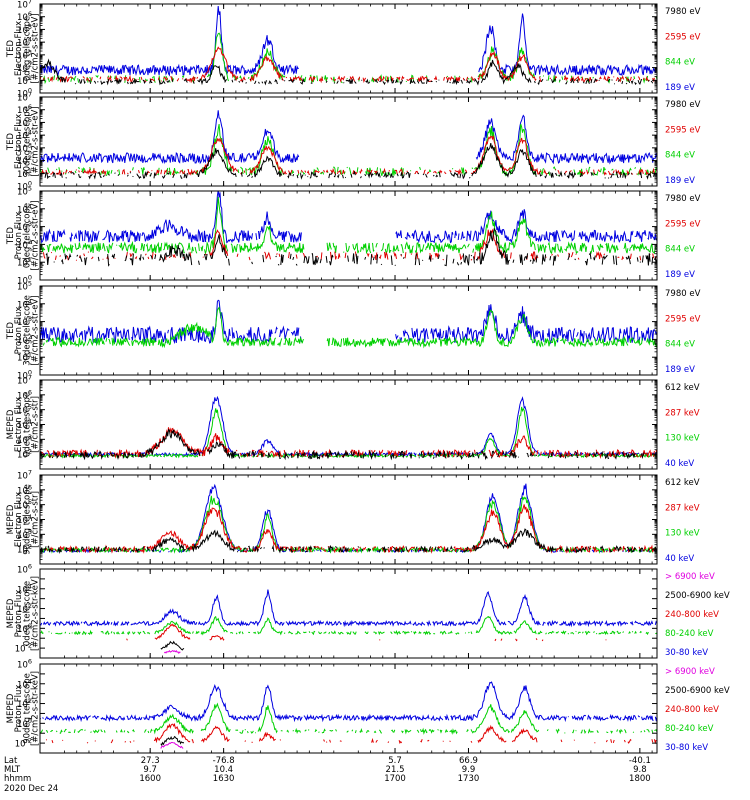 This screenshot has height=800, width=750. I want to click on y-axis-label: [#/cm2-s-str-keV], so click(36, 708).